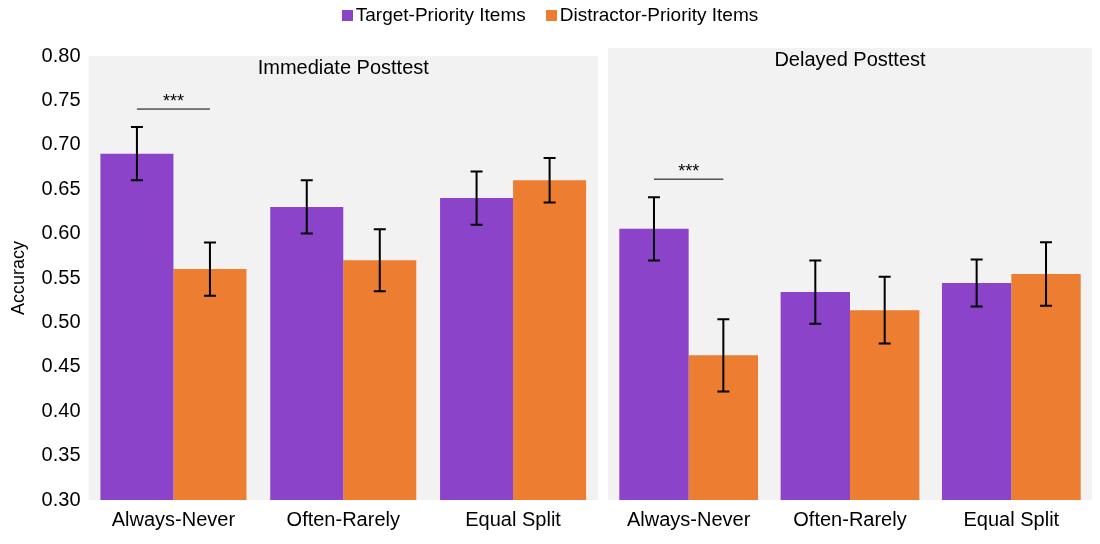 The width and height of the screenshot is (1100, 544). What do you see at coordinates (61, 320) in the screenshot?
I see `y-tick-label: 0.50` at bounding box center [61, 320].